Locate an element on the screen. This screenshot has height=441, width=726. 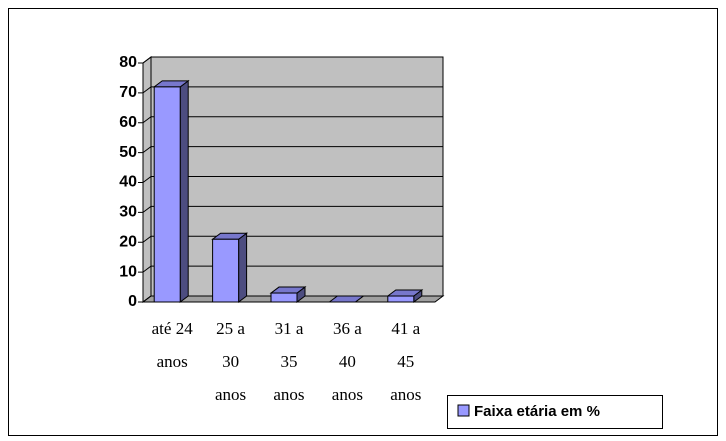
x-tick-label: 41 a 45 anos is located at coordinates (406, 361).